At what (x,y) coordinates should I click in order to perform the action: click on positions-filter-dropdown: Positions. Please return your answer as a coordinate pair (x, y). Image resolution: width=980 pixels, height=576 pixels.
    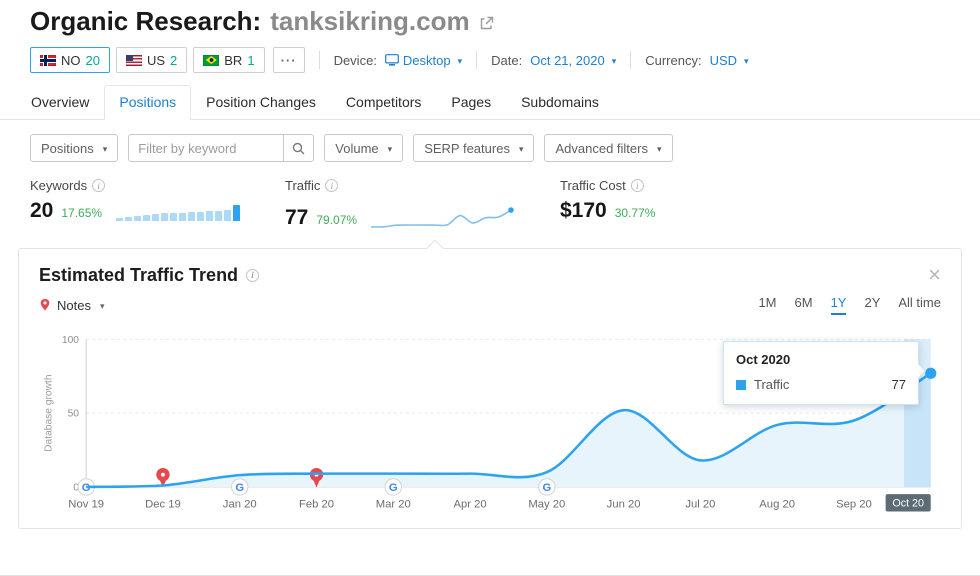
    Looking at the image, I should click on (74, 148).